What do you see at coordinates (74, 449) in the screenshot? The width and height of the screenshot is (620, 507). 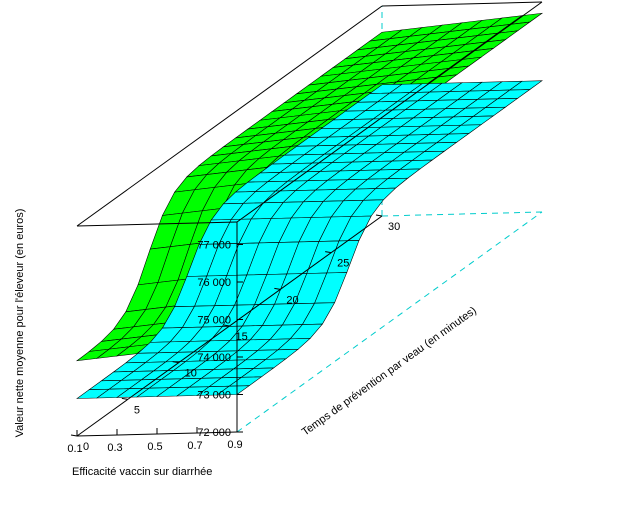 I see `x-tick-label: 0.1` at bounding box center [74, 449].